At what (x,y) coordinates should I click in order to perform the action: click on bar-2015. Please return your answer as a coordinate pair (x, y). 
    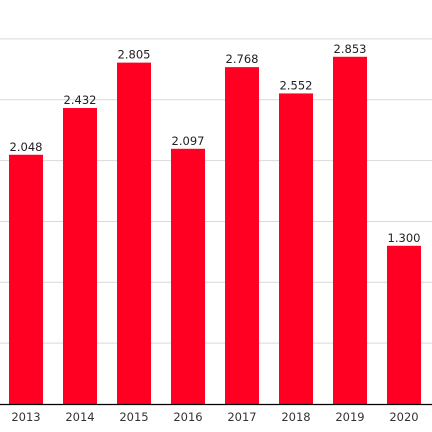
    Looking at the image, I should click on (134, 233).